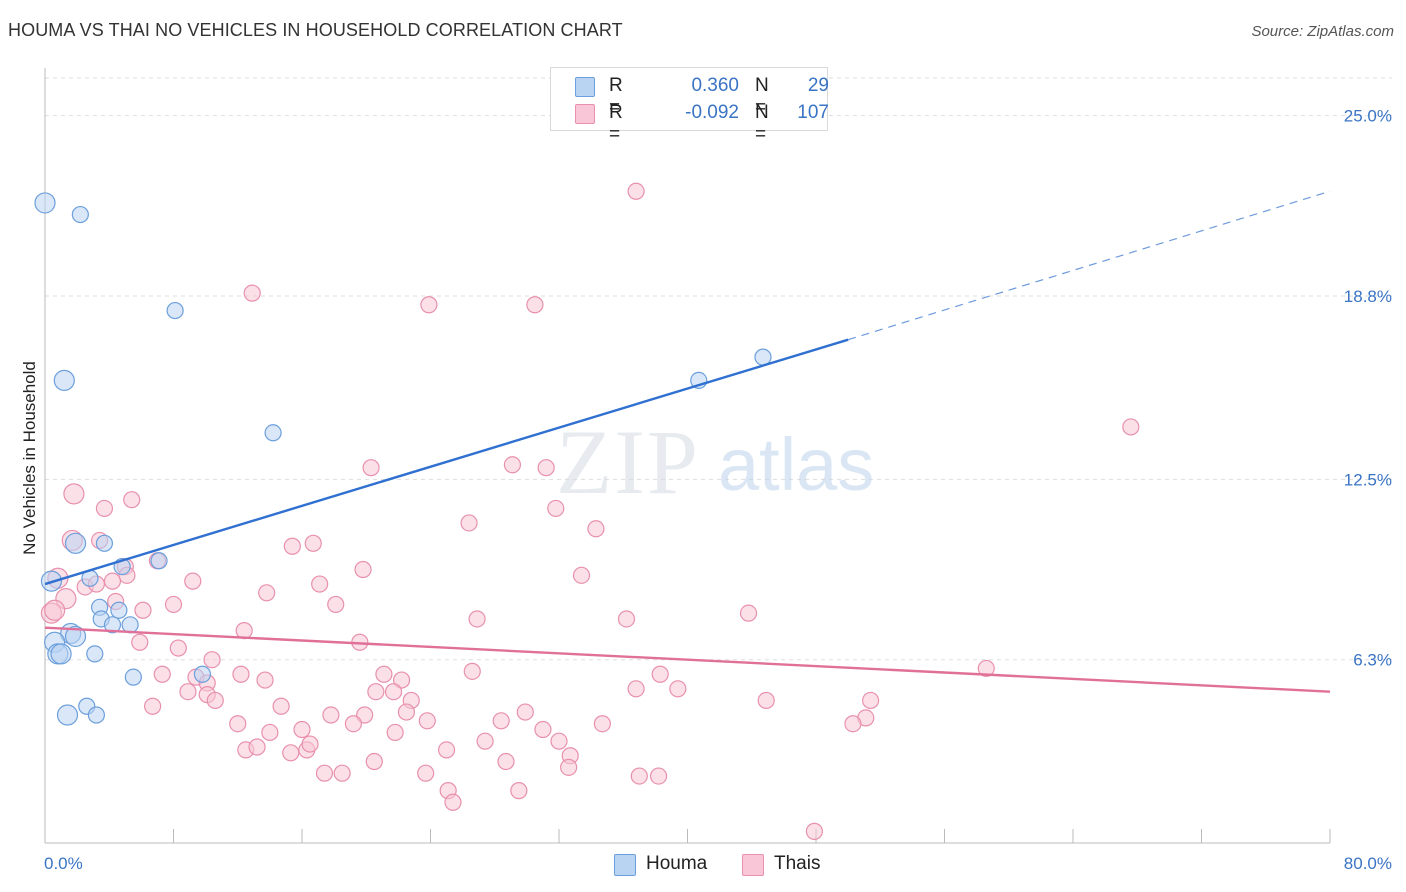  I want to click on source-credit: Source: ZipAtlas.com, so click(1322, 31).